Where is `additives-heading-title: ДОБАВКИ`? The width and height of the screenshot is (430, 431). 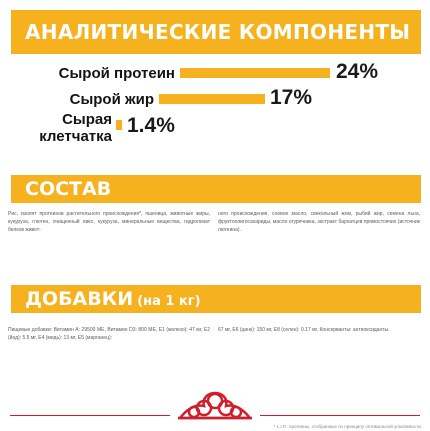
additives-heading-title: ДОБАВКИ is located at coordinates (79, 299).